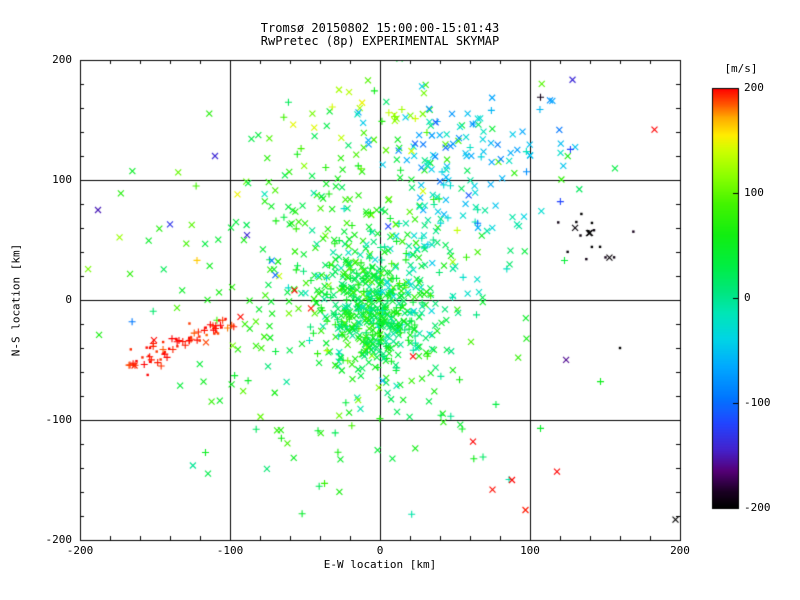 Image resolution: width=800 pixels, height=600 pixels. What do you see at coordinates (741, 68) in the screenshot?
I see `colorbar-units-label: [m/s]` at bounding box center [741, 68].